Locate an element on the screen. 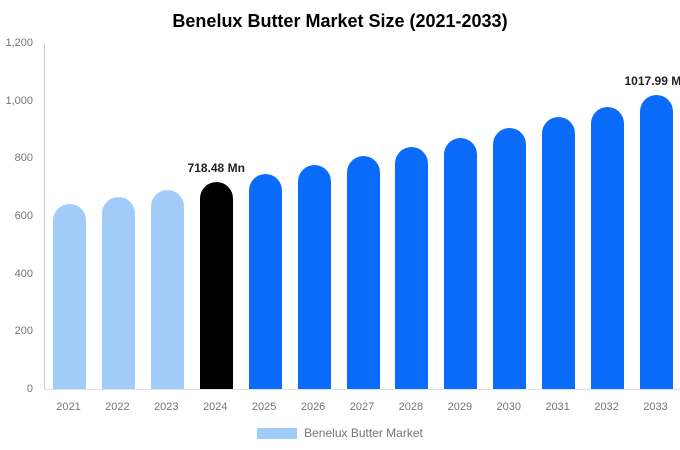 The height and width of the screenshot is (450, 680). x-tick-label-2023: 2023 is located at coordinates (166, 407).